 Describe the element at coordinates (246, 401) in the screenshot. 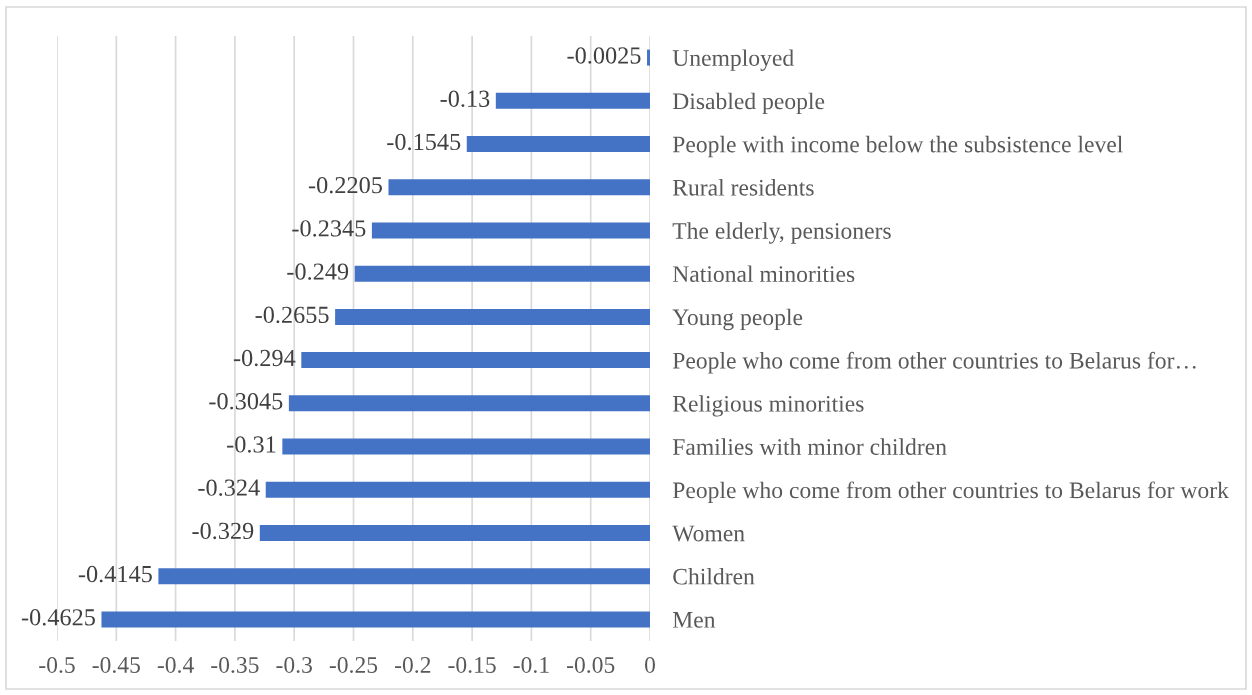

I see `data-label: -0.3045` at that location.